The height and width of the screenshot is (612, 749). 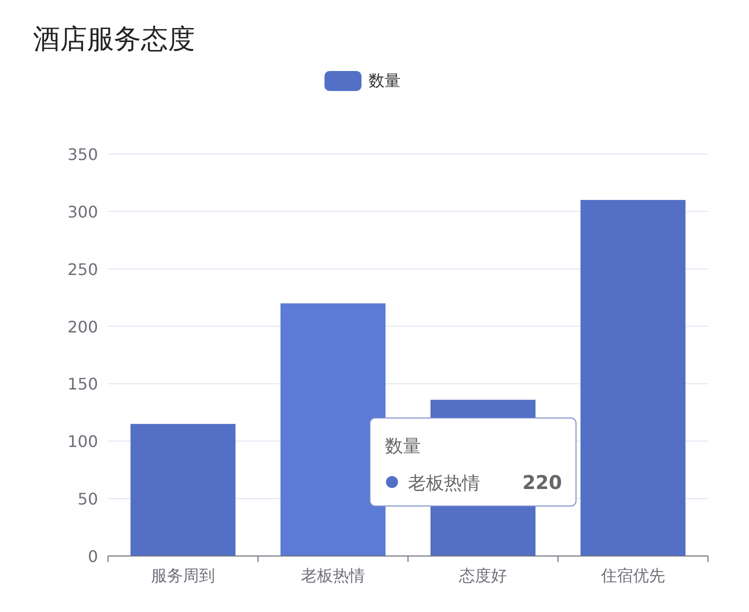 I want to click on x-tick-label: 住宿优先, so click(x=632, y=575).